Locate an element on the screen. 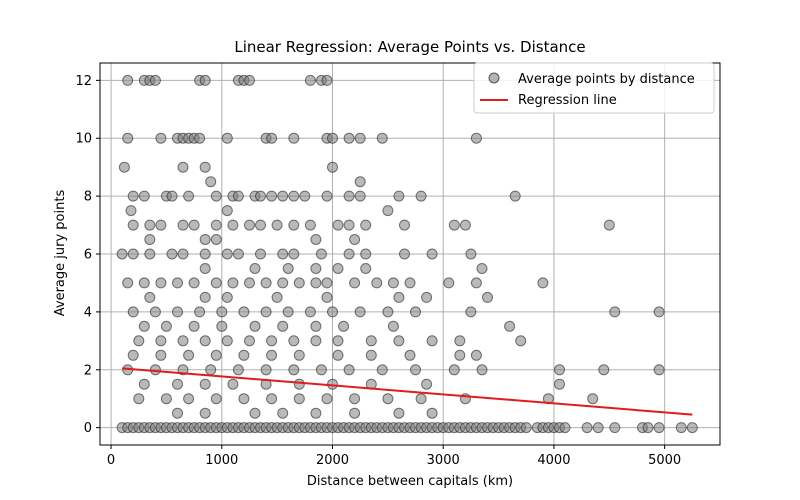 The width and height of the screenshot is (800, 500). x-tick-label: 0 is located at coordinates (111, 460).